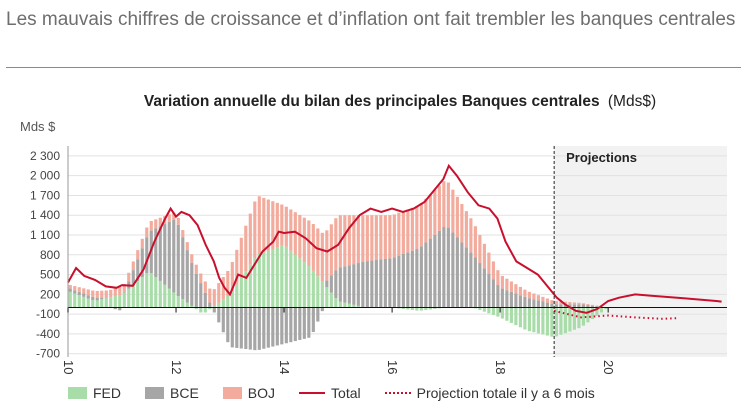 Image resolution: width=752 pixels, height=417 pixels. What do you see at coordinates (346, 393) in the screenshot?
I see `legend-label-total: Total` at bounding box center [346, 393].